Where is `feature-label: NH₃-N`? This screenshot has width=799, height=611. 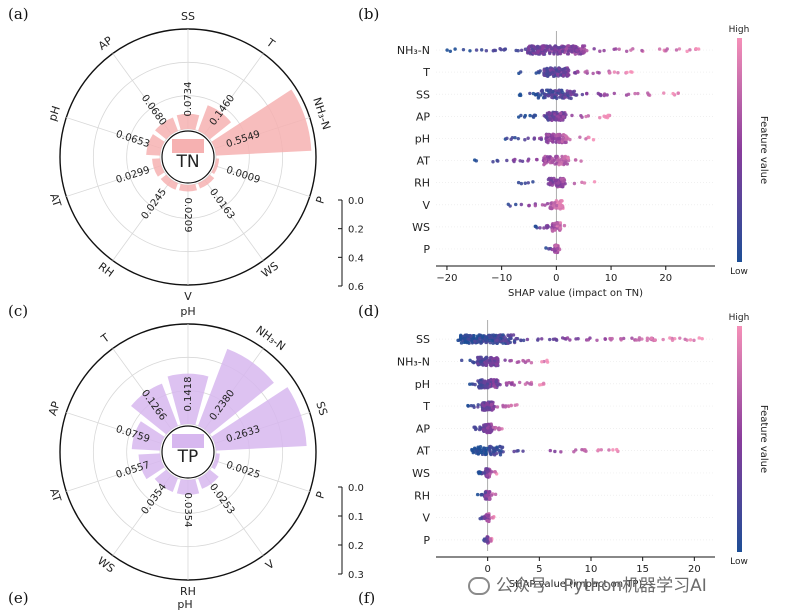 feature-label: NH₃-N is located at coordinates (413, 50).